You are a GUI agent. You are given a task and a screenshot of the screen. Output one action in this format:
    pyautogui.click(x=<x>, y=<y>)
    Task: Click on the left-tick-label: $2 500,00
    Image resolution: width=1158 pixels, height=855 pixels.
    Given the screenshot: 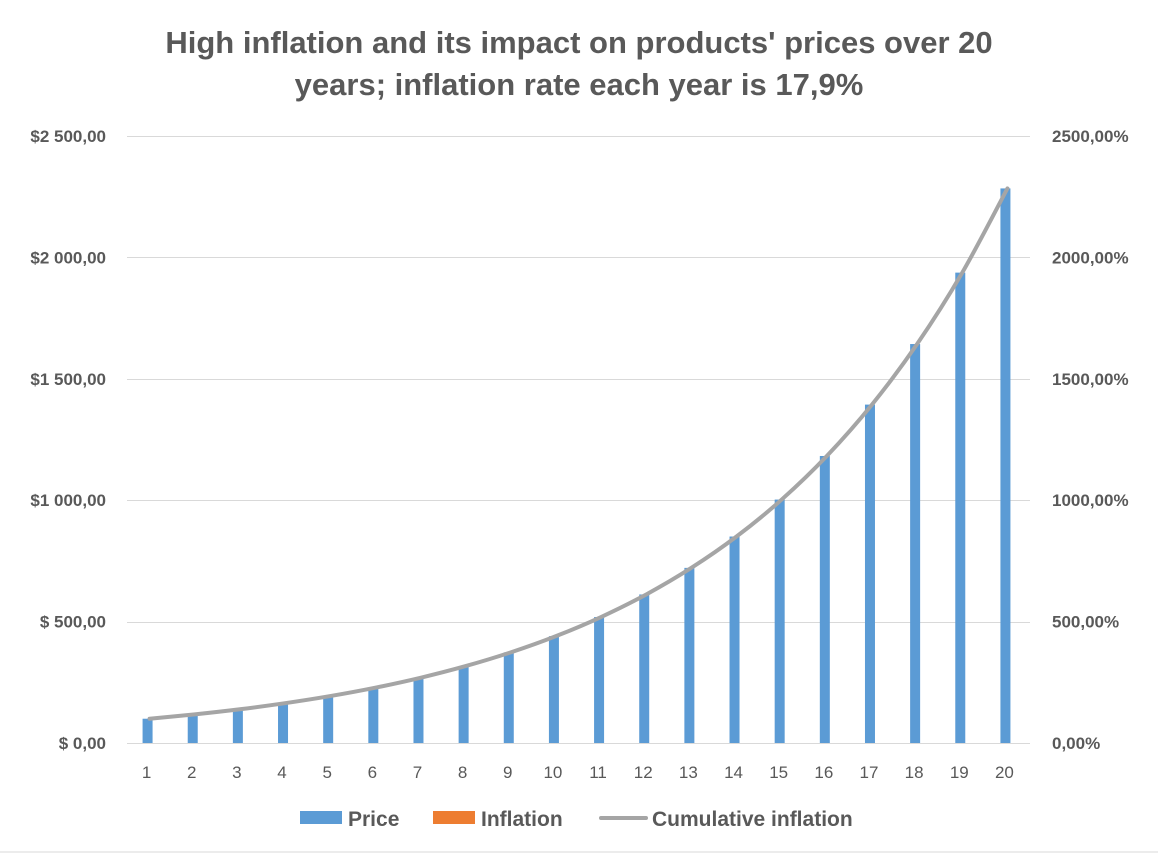 What is the action you would take?
    pyautogui.click(x=68, y=136)
    